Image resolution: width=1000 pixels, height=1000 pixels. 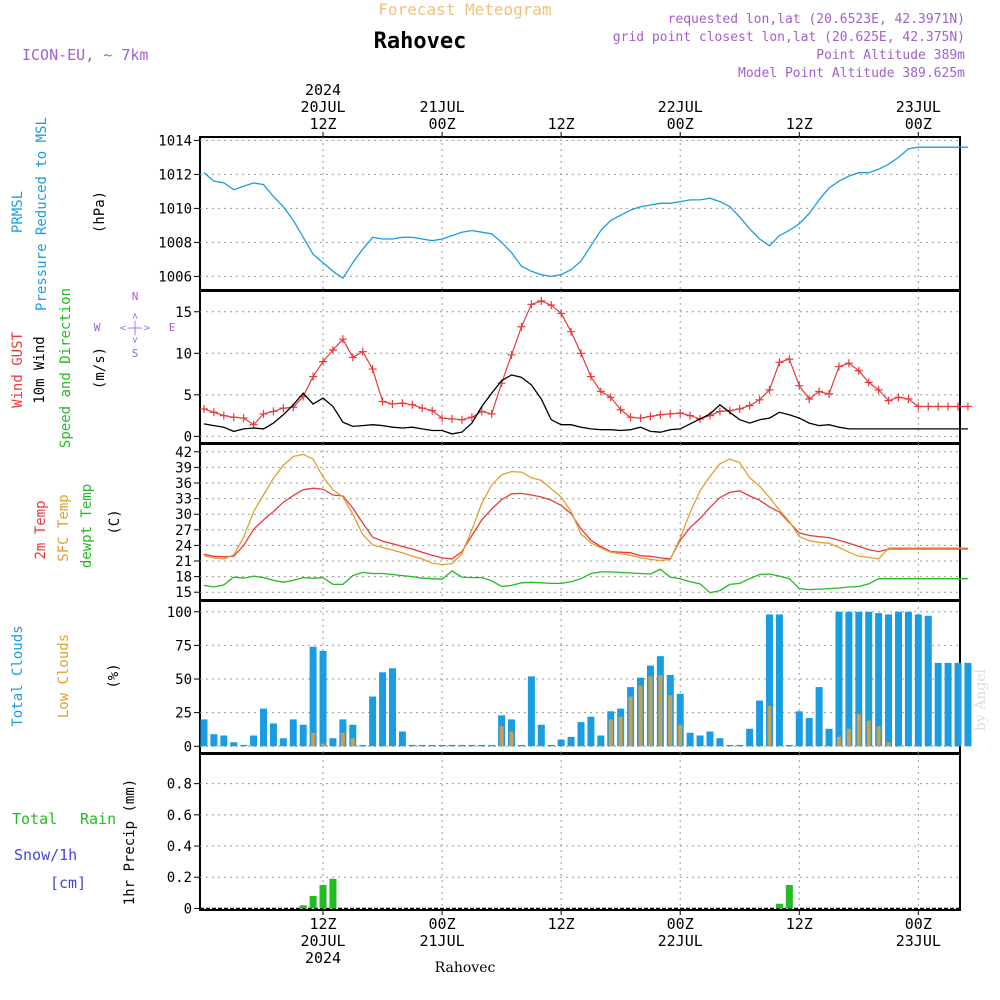 I want to click on bottom-time-label: 12Z, so click(x=561, y=924).